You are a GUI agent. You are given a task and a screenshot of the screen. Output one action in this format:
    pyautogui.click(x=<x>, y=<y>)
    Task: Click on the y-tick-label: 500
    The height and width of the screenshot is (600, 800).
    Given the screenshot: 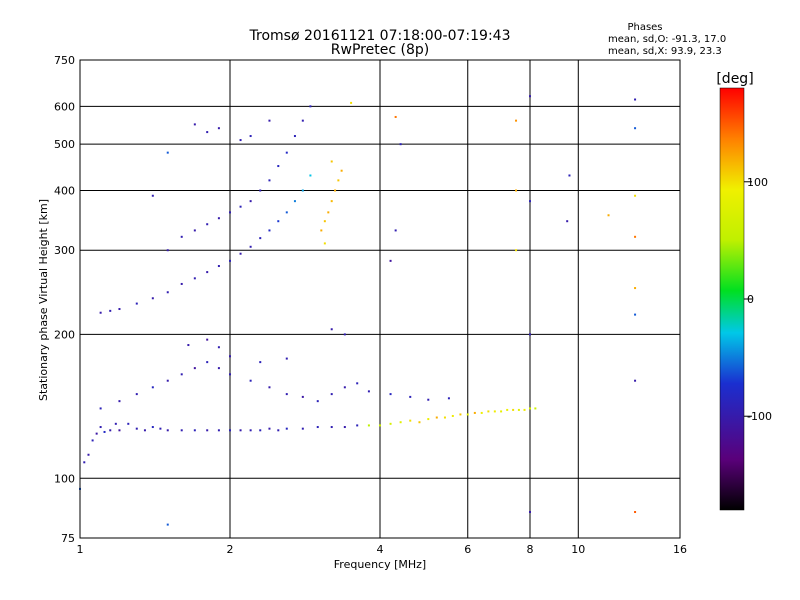 What is the action you would take?
    pyautogui.click(x=64, y=144)
    